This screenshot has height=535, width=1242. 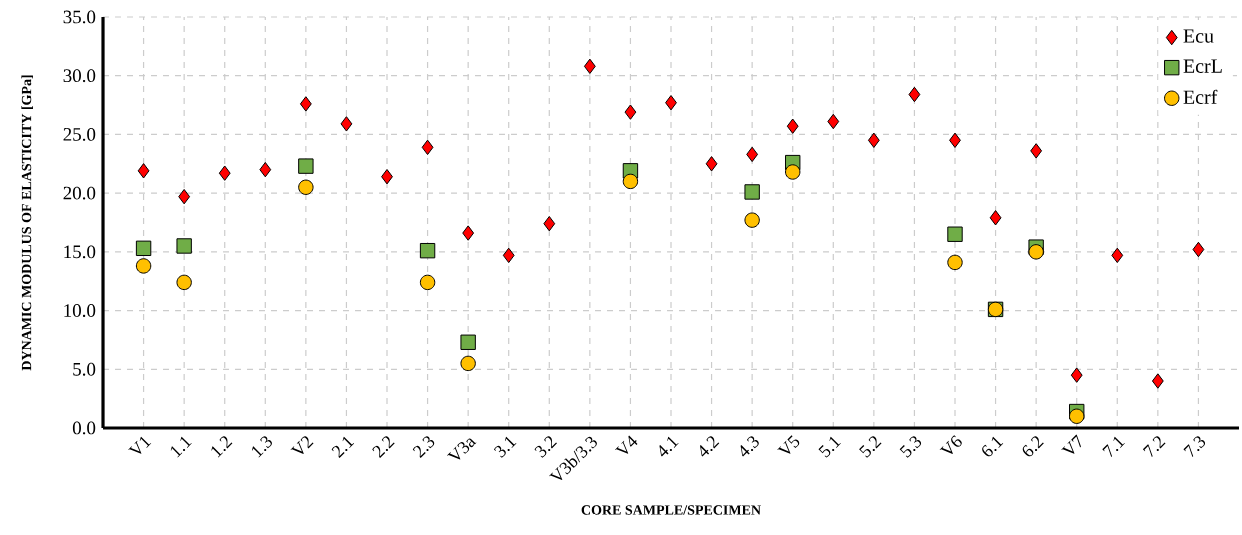 I want to click on x-tick-label: 1.2, so click(x=222, y=447).